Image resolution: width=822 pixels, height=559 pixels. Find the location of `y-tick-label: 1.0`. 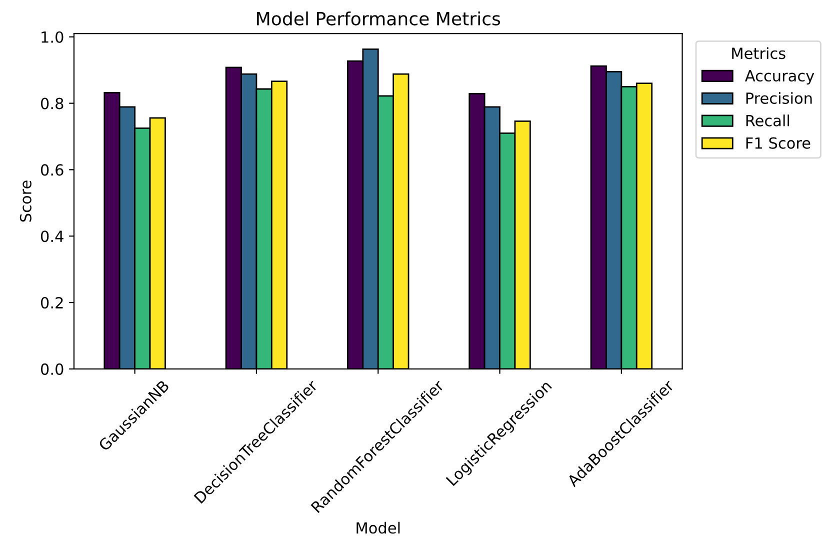

y-tick-label: 1.0 is located at coordinates (53, 37).